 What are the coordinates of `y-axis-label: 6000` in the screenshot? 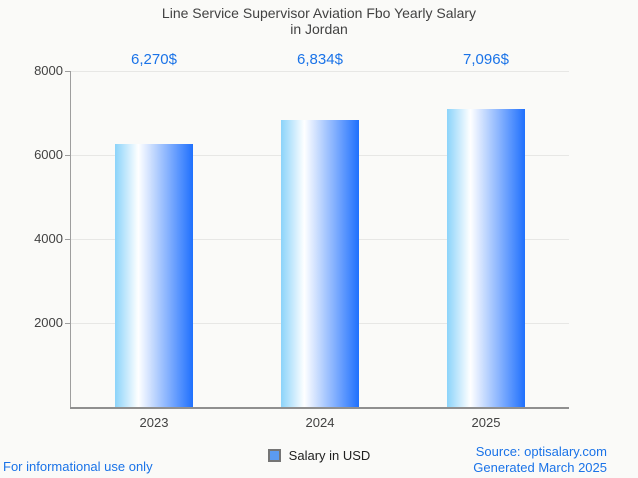 It's located at (48, 154).